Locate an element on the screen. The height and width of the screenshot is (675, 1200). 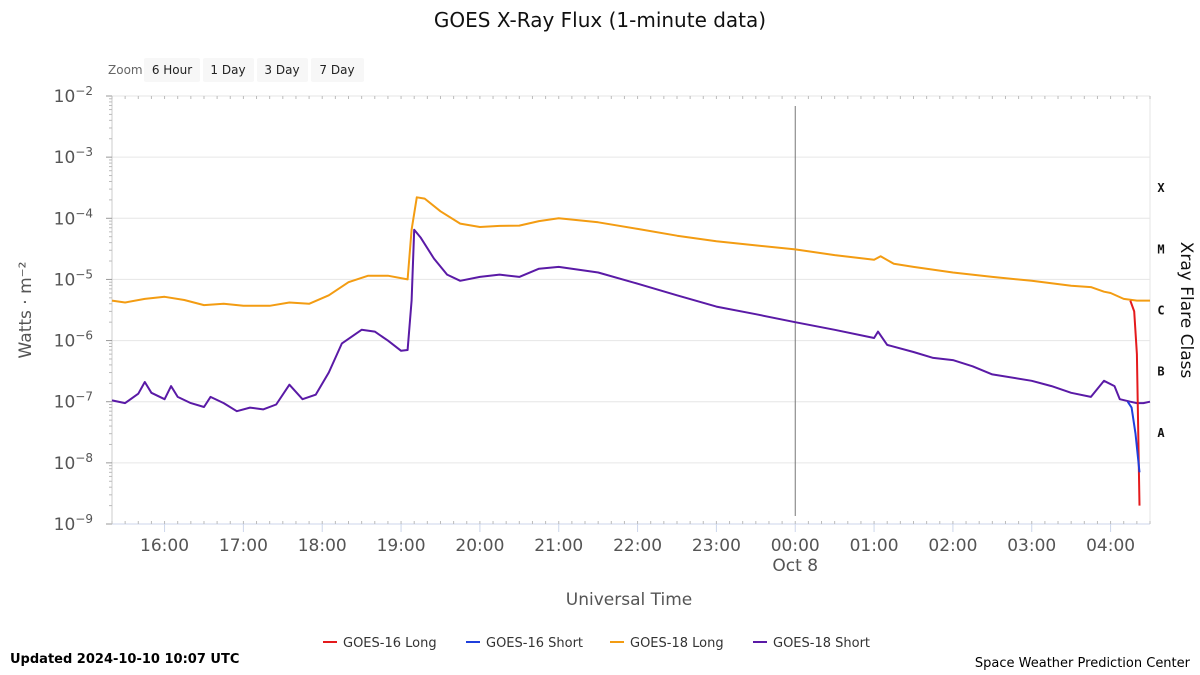
flare-class-axis: X M C B A is located at coordinates (1161, 310).